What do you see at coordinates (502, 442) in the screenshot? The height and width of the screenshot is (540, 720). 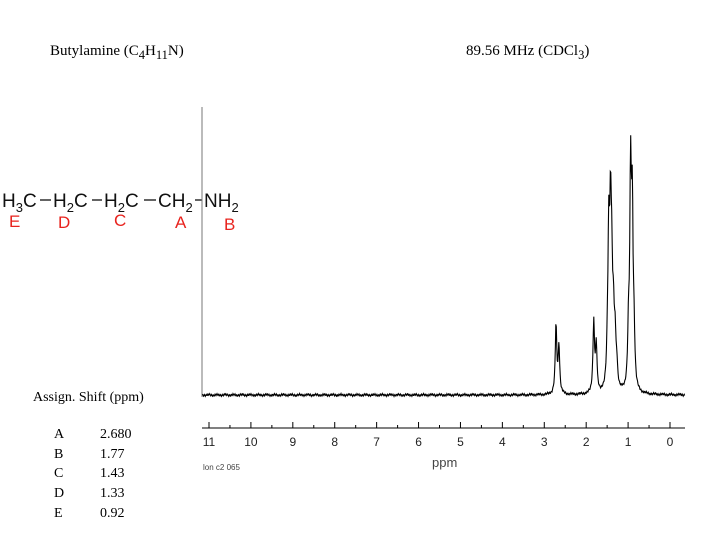 I see `x-tick-label: 4` at bounding box center [502, 442].